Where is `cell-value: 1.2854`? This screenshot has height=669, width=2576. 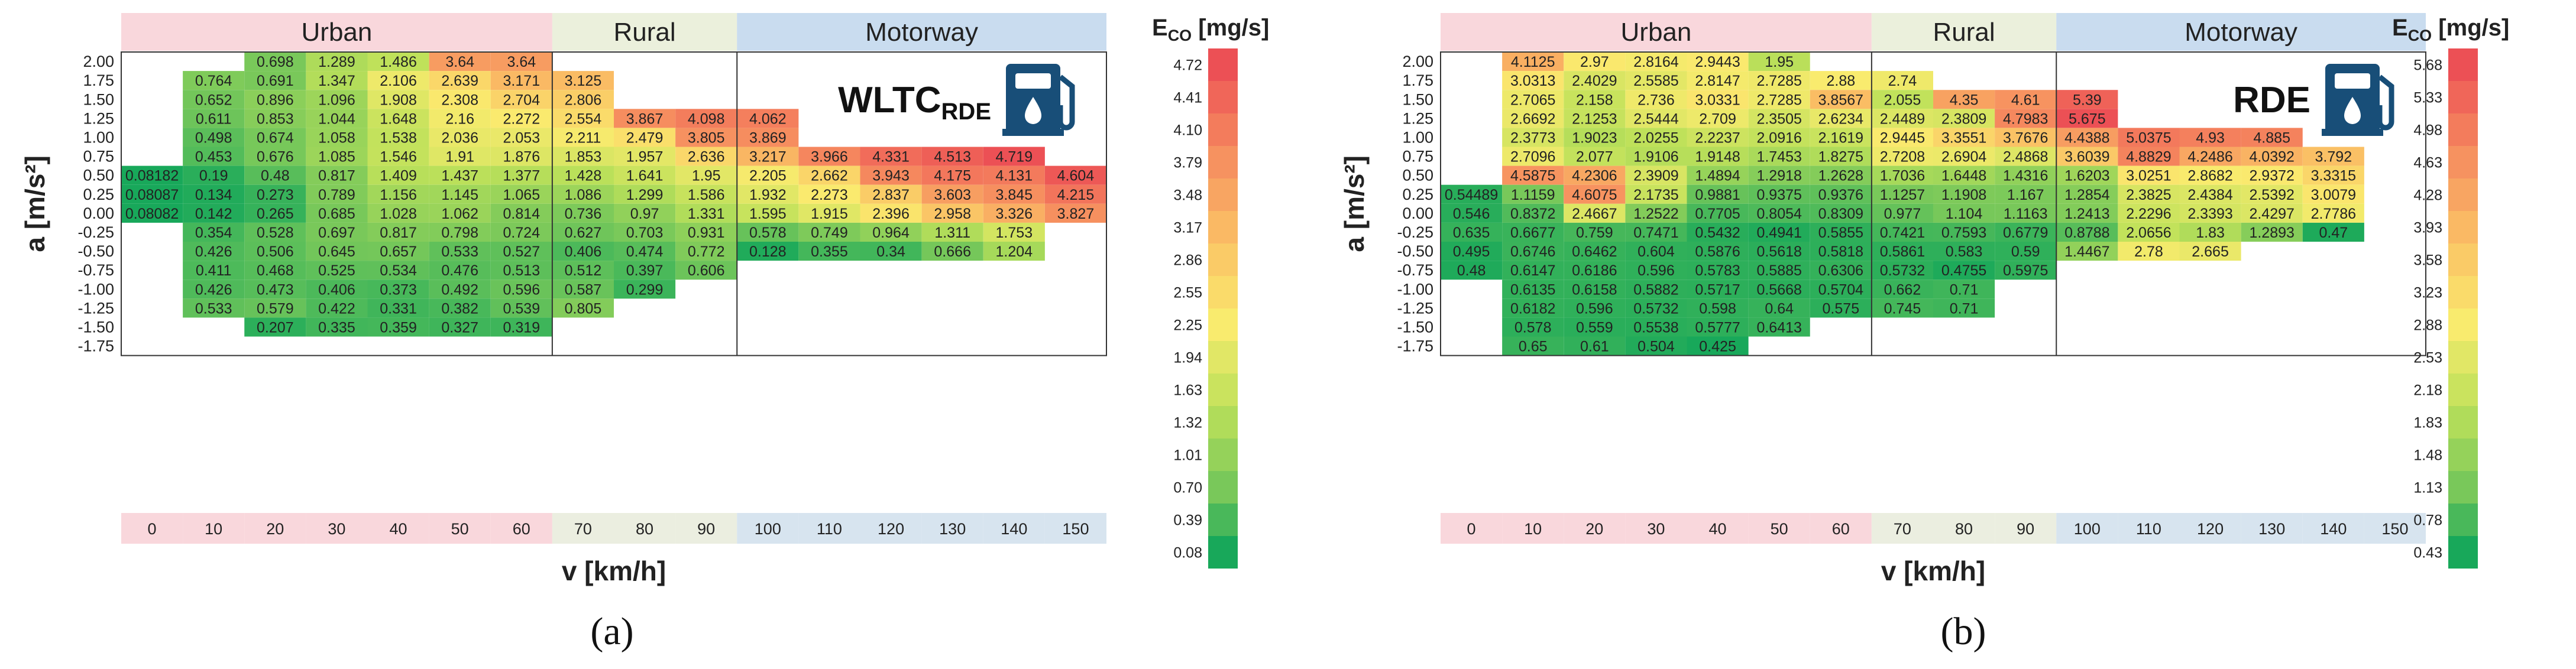 cell-value: 1.2854 is located at coordinates (2087, 195).